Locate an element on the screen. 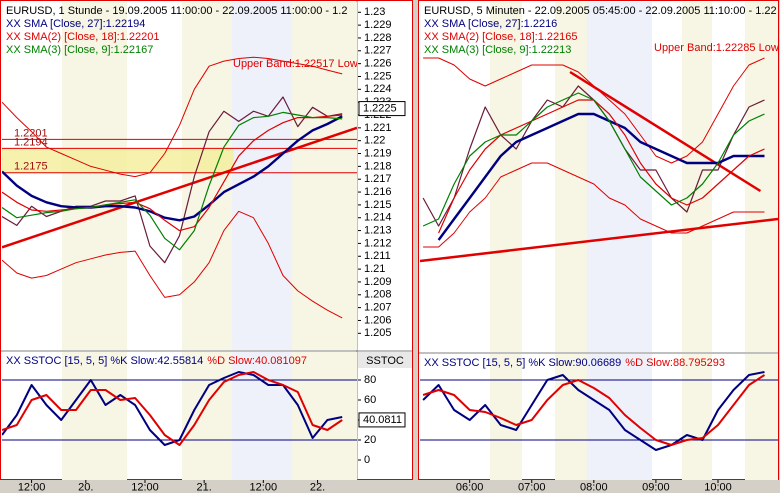 The height and width of the screenshot is (493, 780). legend-entry: XX SMA(3) [Close, 9]:1.22213 is located at coordinates (497, 50).